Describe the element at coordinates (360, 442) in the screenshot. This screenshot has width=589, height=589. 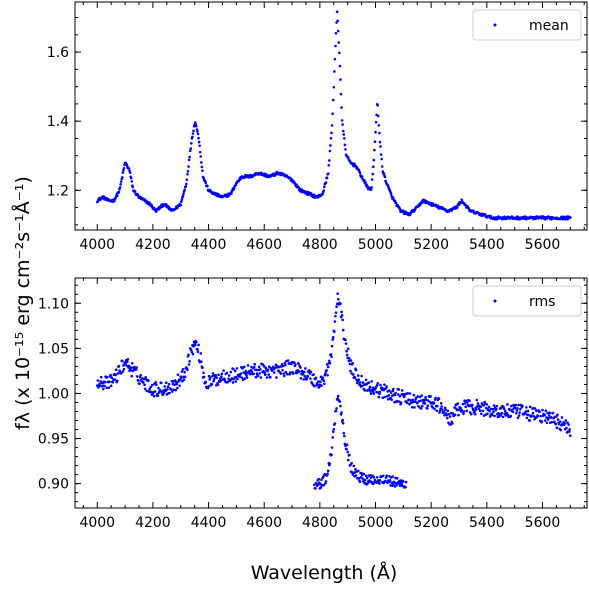
I see `rms-series-1-points` at that location.